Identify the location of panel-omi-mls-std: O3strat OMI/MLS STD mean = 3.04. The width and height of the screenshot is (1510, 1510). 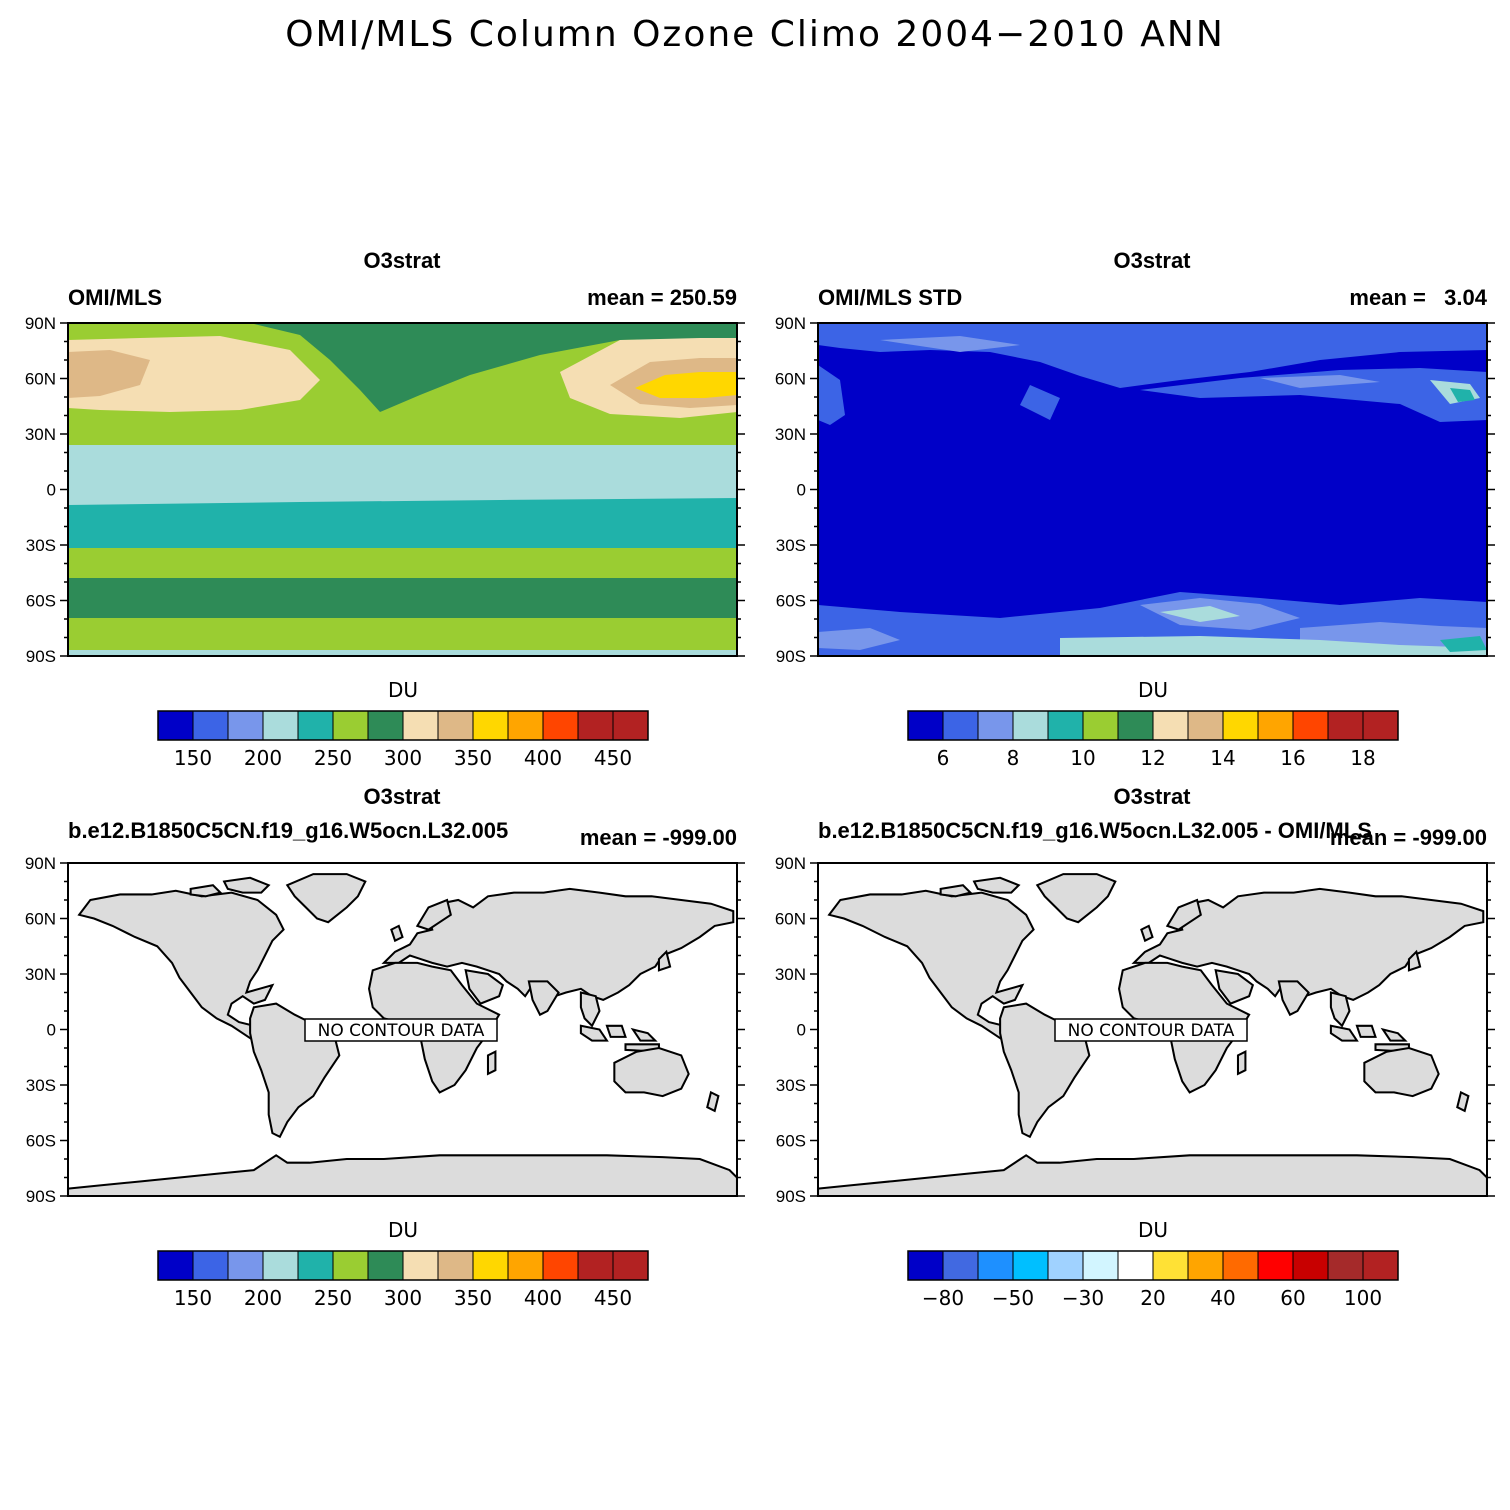
(1152, 452).